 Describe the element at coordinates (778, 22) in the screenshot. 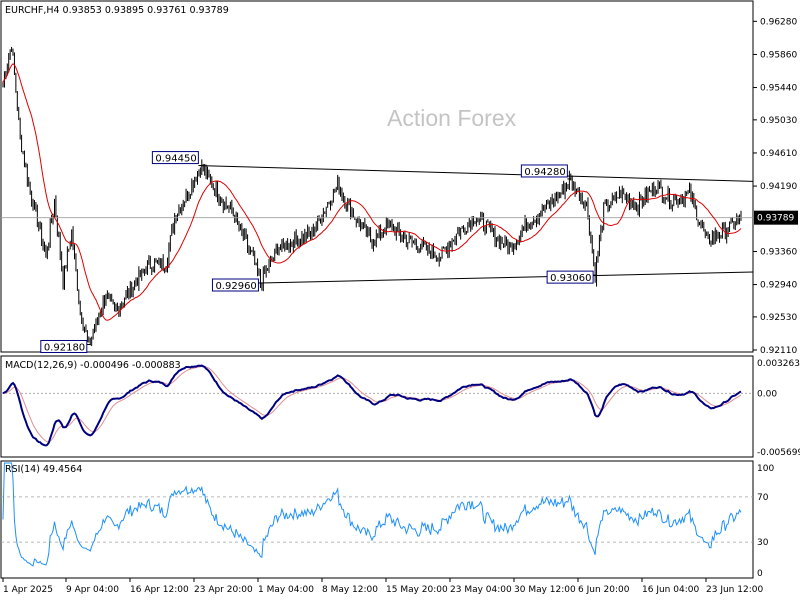

I see `price-tick-label: 0.96280` at that location.